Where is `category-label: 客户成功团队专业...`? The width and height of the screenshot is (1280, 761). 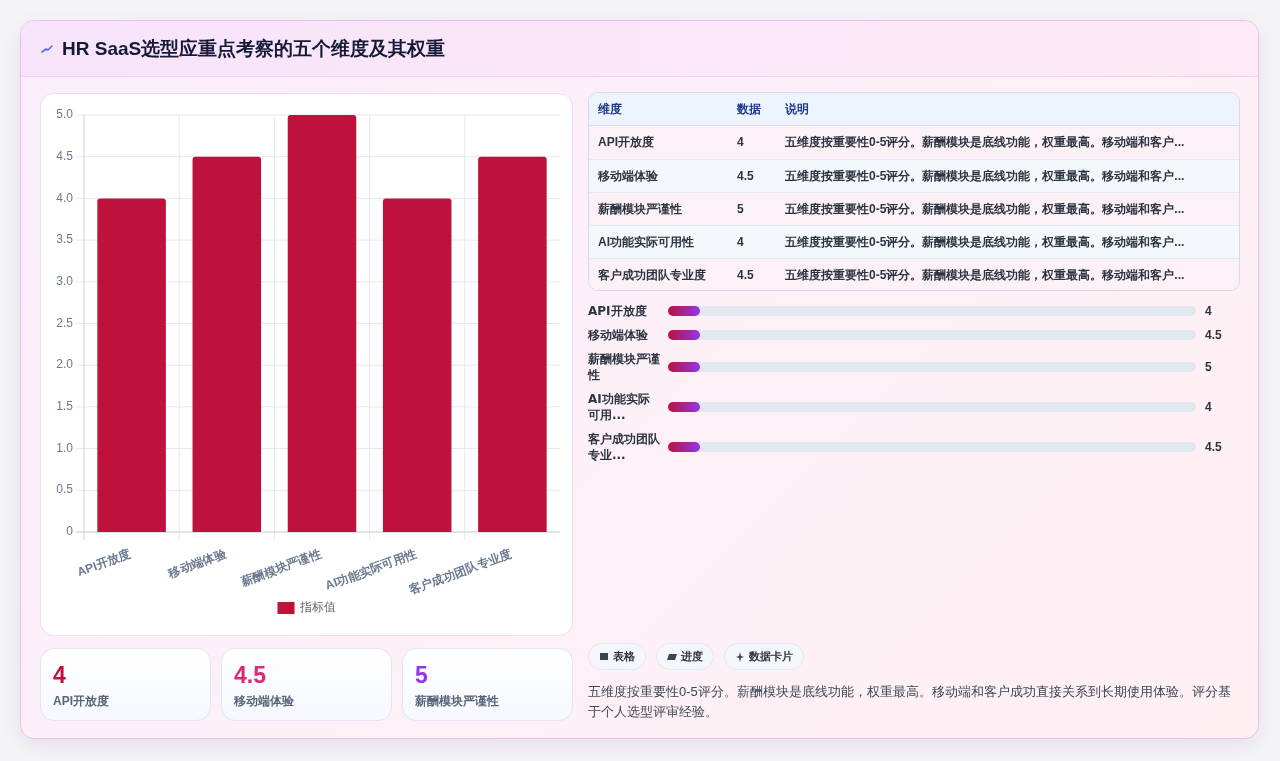 category-label: 客户成功团队专业... is located at coordinates (624, 447).